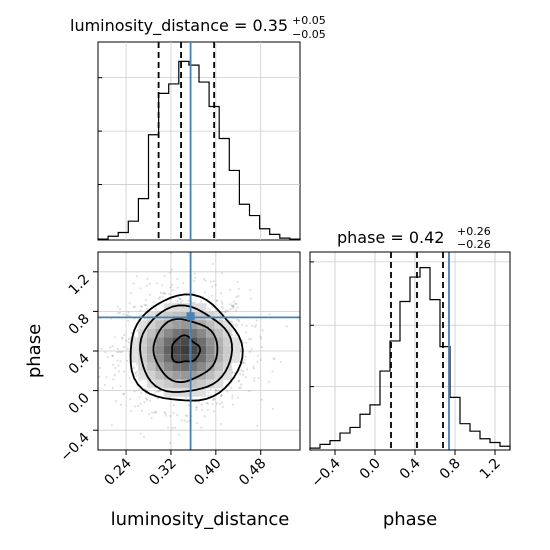 The width and height of the screenshot is (550, 550). What do you see at coordinates (74, 447) in the screenshot?
I see `y-tick-label: −0.4` at bounding box center [74, 447].